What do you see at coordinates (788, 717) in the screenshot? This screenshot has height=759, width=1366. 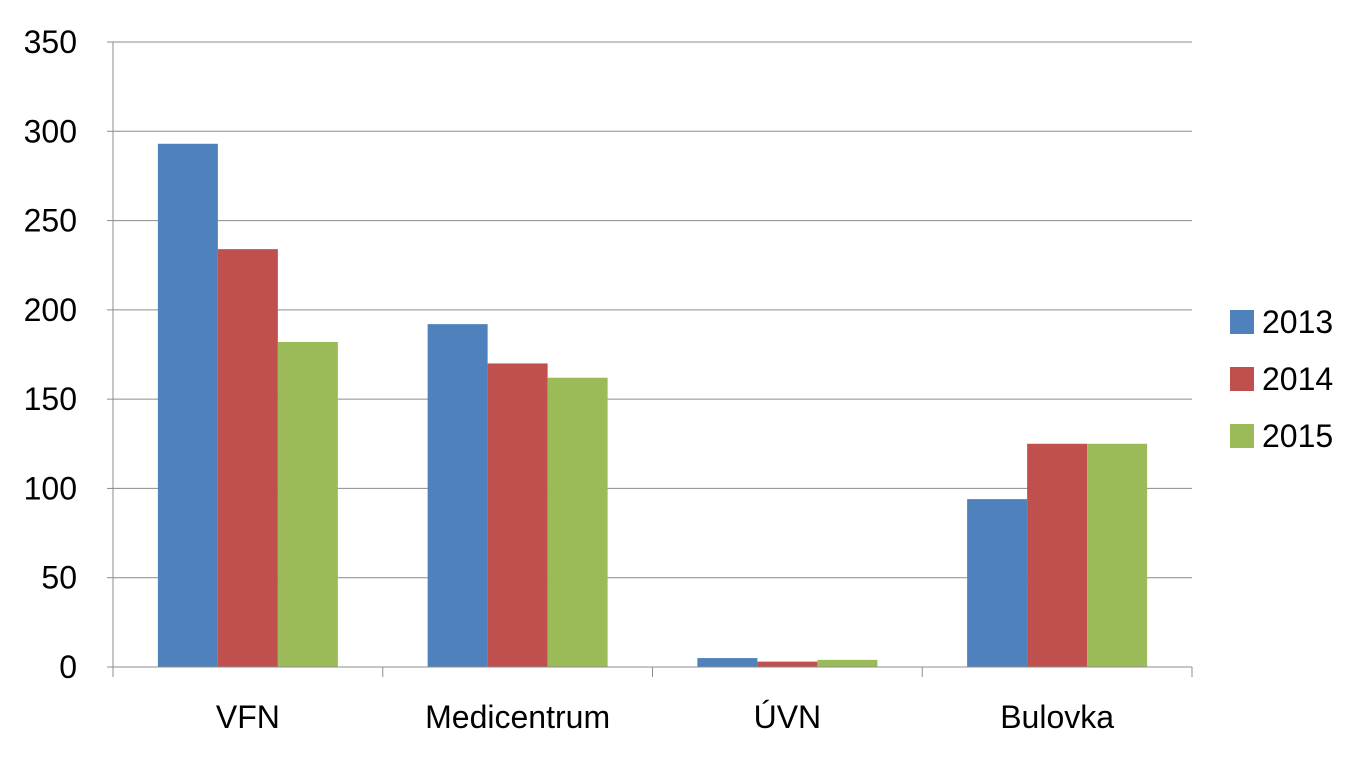 I see `category-label: ÚVN` at bounding box center [788, 717].